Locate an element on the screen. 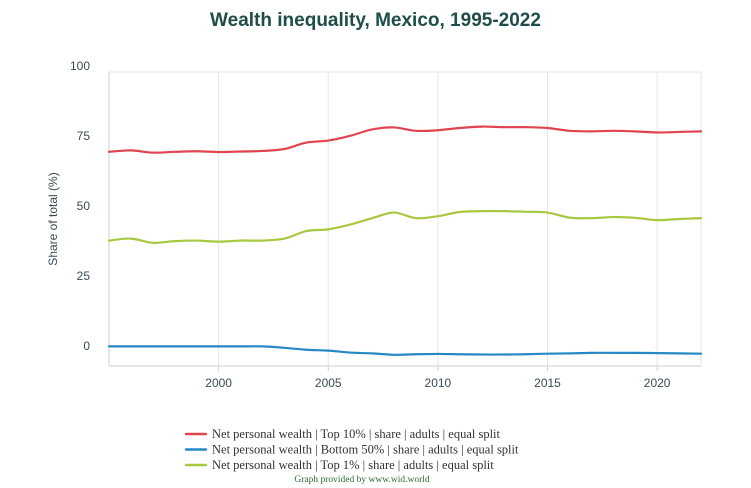  series-top-1-line is located at coordinates (405, 226).